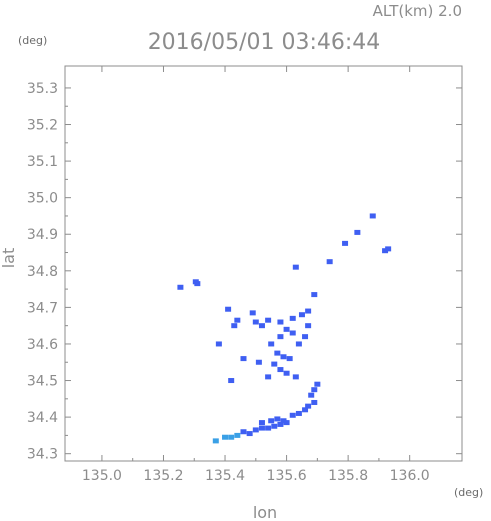 The width and height of the screenshot is (491, 521). What do you see at coordinates (42, 89) in the screenshot?
I see `y-tick-label: 35.3` at bounding box center [42, 89].